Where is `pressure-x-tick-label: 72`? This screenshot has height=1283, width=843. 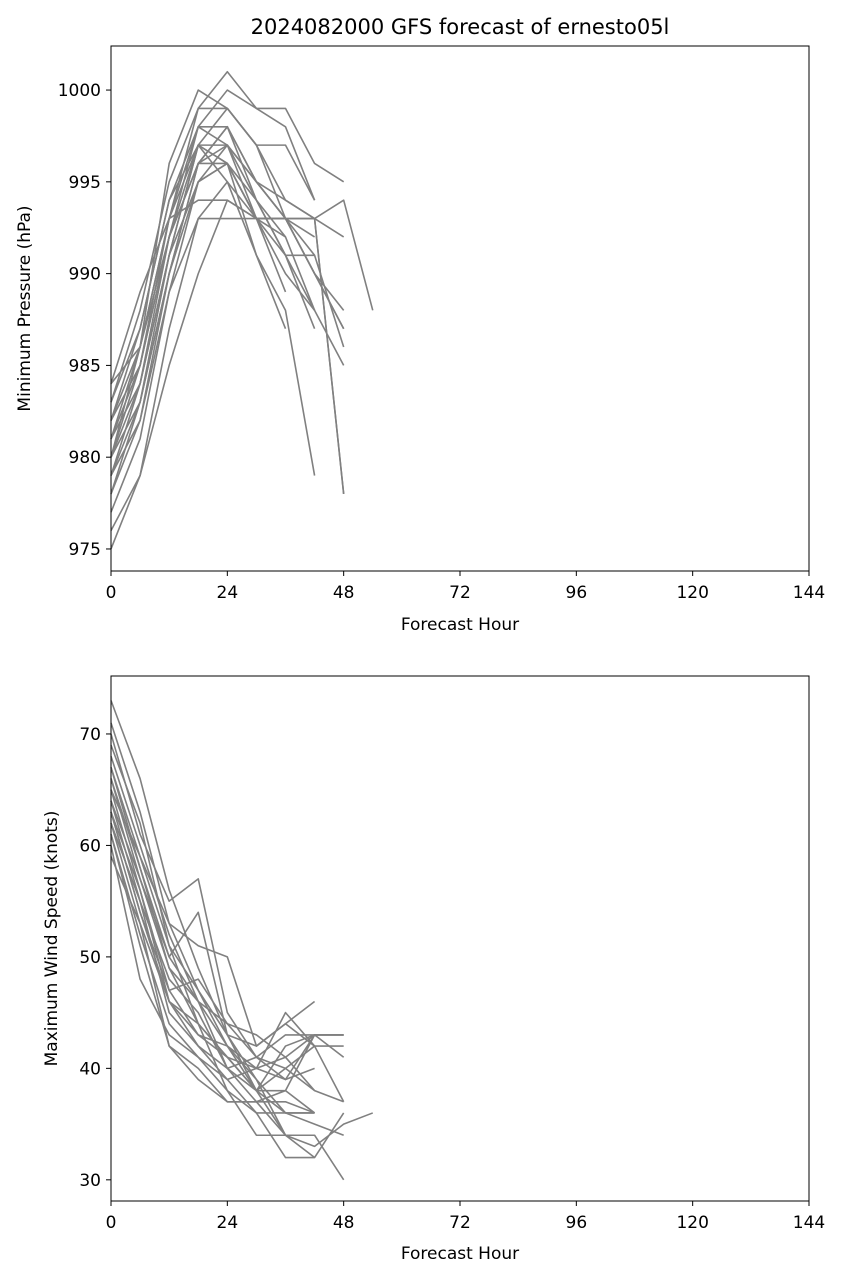
pressure-x-tick-label: 72 is located at coordinates (460, 593).